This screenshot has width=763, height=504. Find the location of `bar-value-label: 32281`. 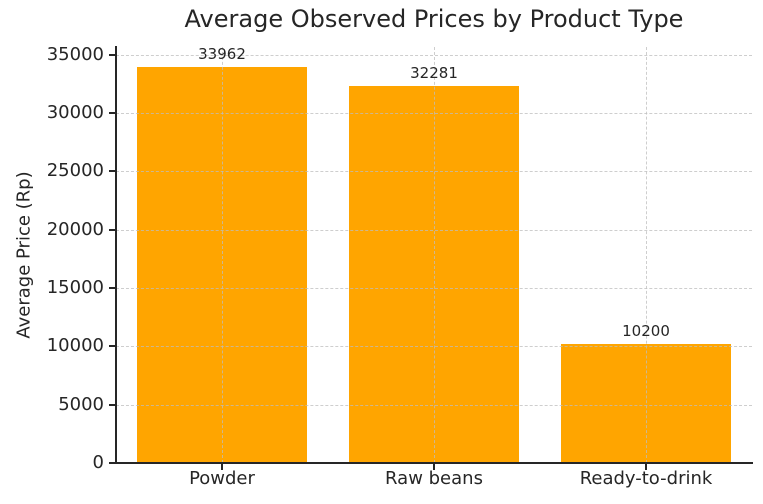

bar-value-label: 32281 is located at coordinates (434, 73).